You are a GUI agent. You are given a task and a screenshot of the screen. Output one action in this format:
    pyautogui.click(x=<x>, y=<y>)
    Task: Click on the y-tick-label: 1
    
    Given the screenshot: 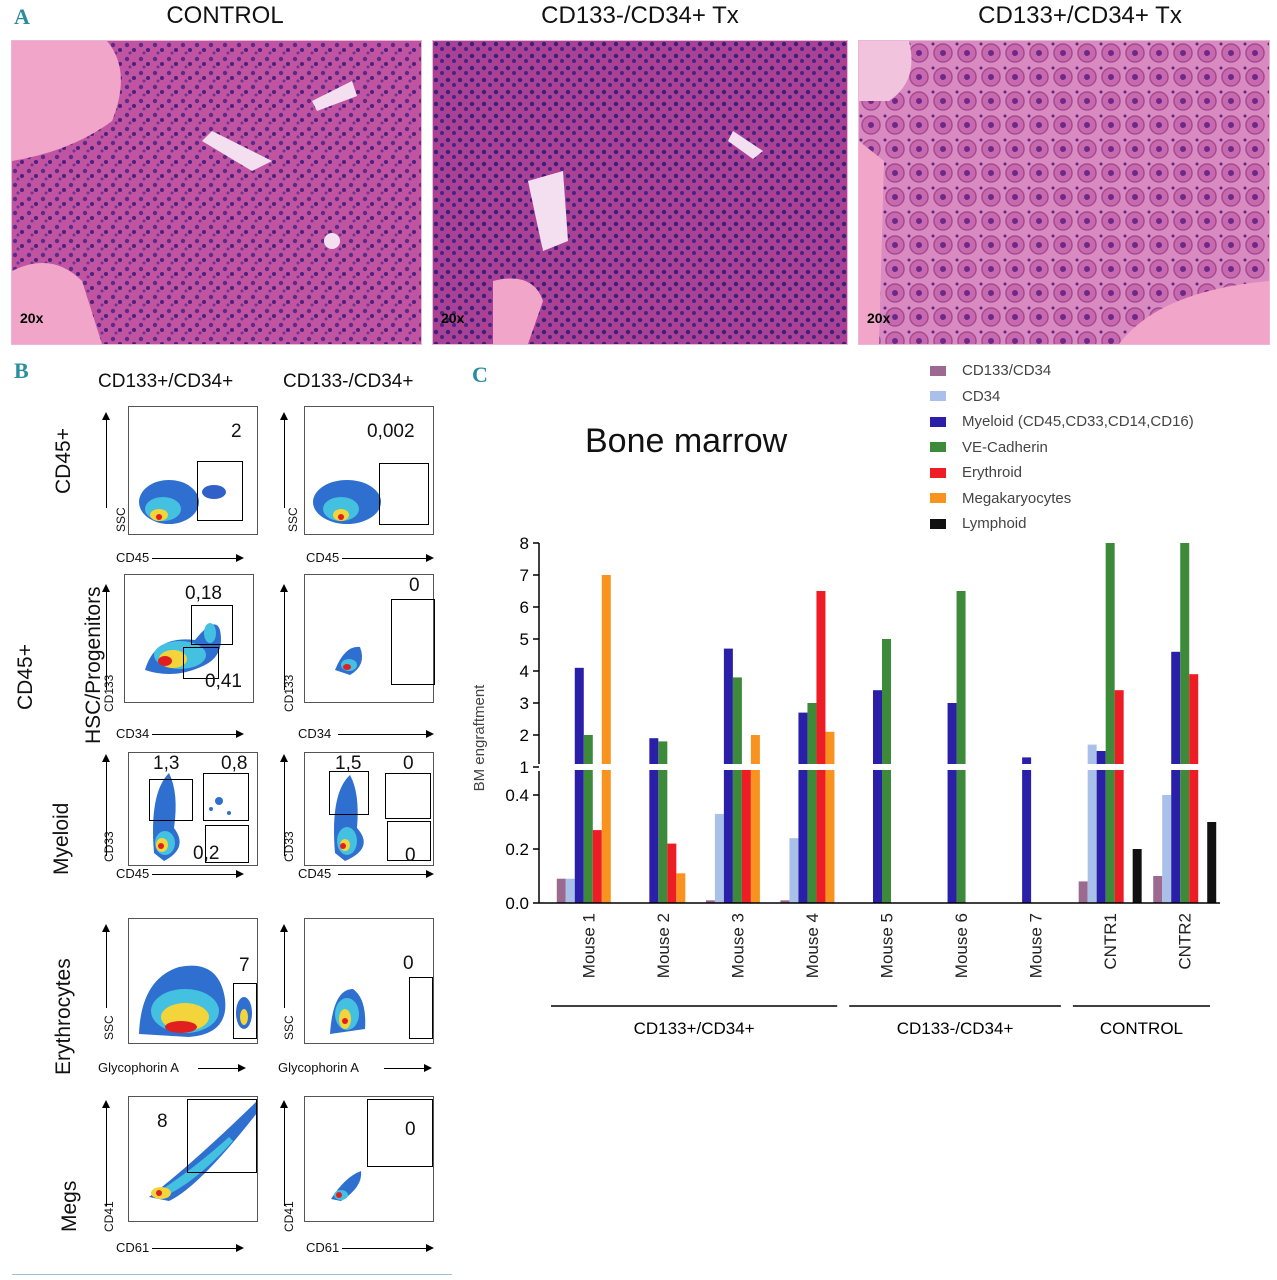 What is the action you would take?
    pyautogui.click(x=524, y=767)
    